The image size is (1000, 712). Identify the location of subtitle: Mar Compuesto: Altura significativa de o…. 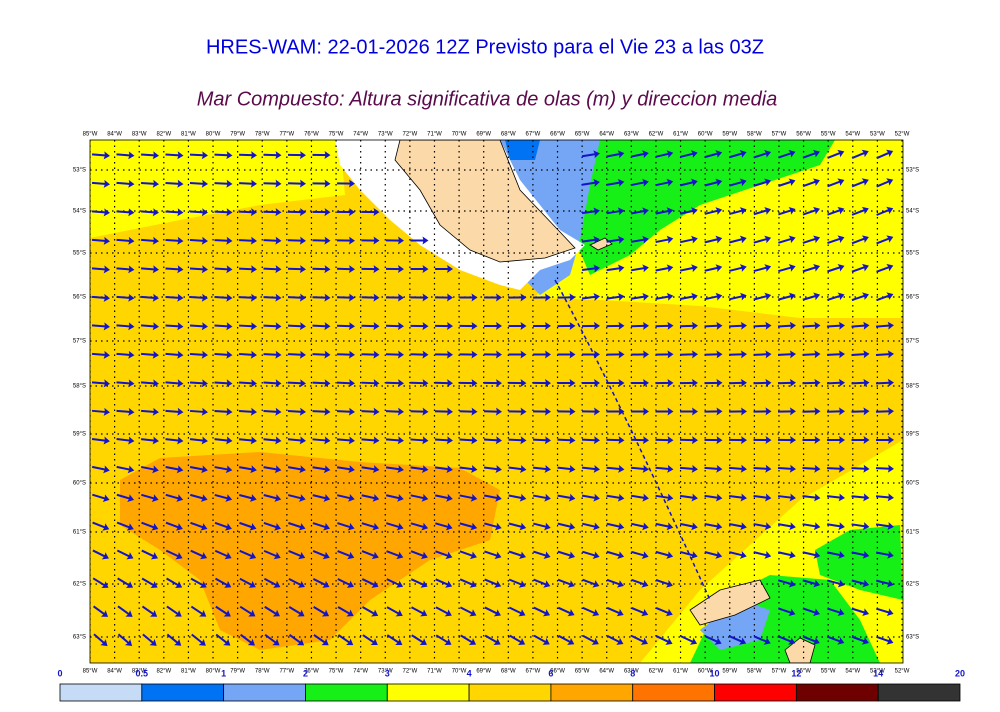
(487, 99).